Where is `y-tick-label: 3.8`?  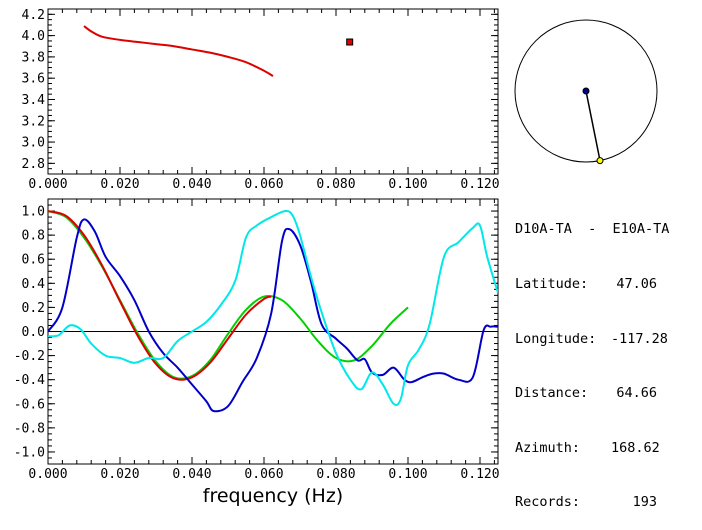
y-tick-label: 3.8 is located at coordinates (33, 57).